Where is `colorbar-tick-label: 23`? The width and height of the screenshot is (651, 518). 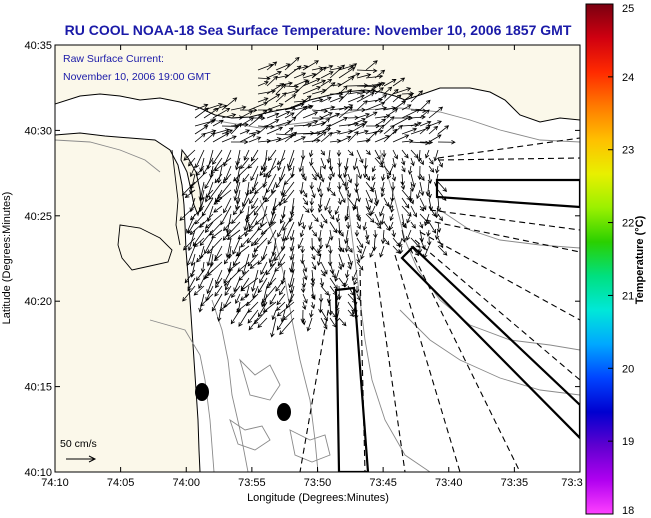
colorbar-tick-label: 23 is located at coordinates (628, 151).